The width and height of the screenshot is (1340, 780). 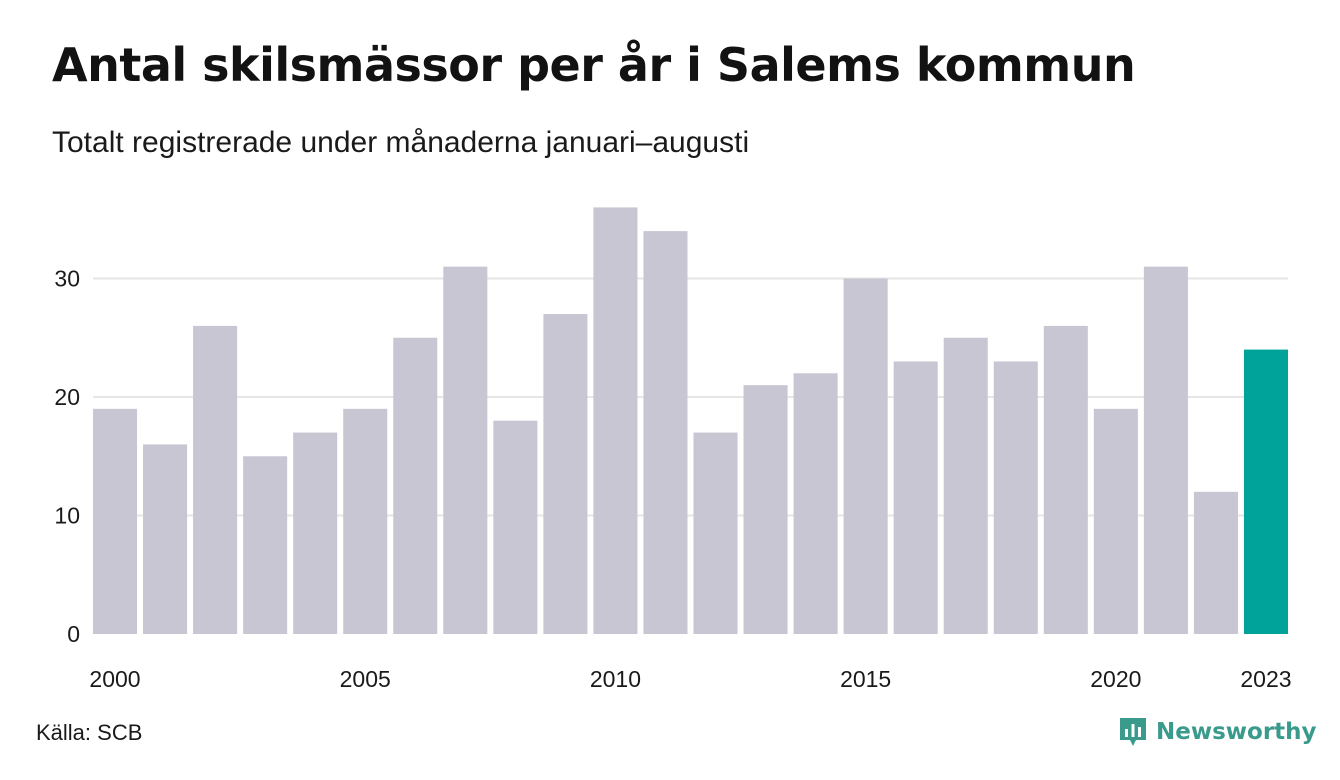 What do you see at coordinates (67, 457) in the screenshot?
I see `y-axis-ticks: 0 10 20 30` at bounding box center [67, 457].